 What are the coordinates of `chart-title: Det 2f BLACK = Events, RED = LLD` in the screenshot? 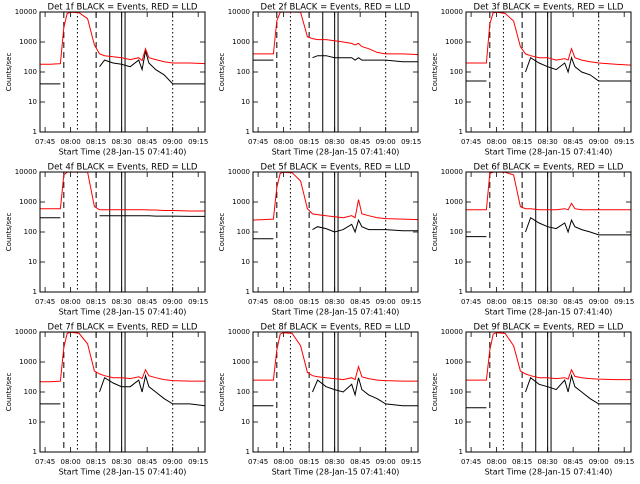 It's located at (336, 8).